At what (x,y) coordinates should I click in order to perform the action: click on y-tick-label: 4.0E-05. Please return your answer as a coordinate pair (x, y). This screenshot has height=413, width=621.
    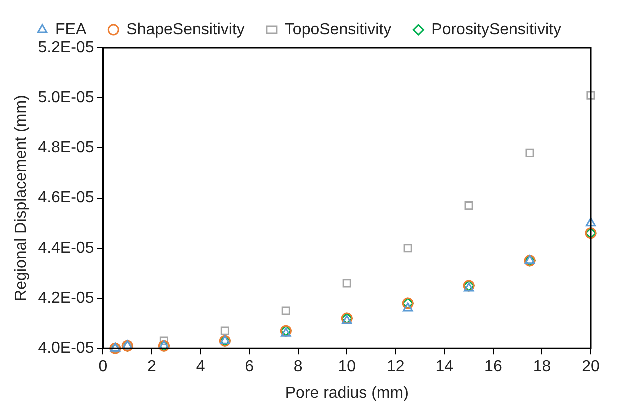
    Looking at the image, I should click on (66, 349).